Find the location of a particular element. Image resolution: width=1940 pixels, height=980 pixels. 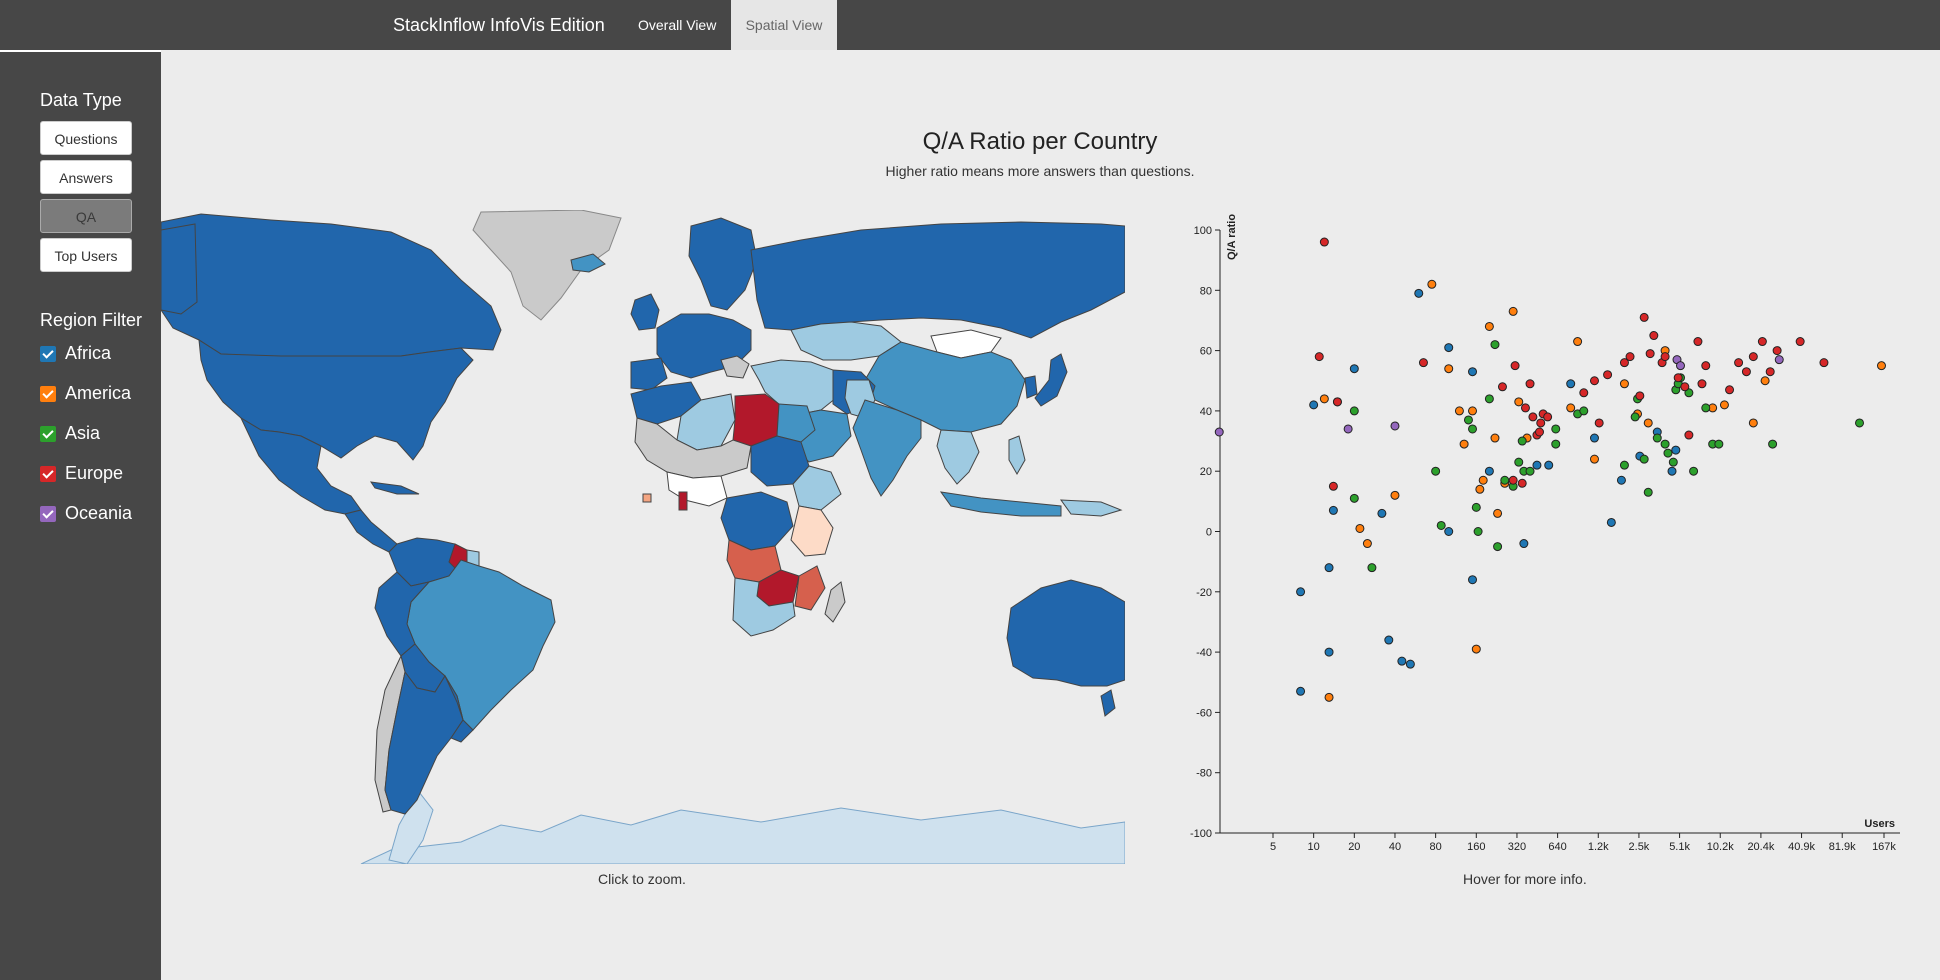

uk-ireland is located at coordinates (645, 312).